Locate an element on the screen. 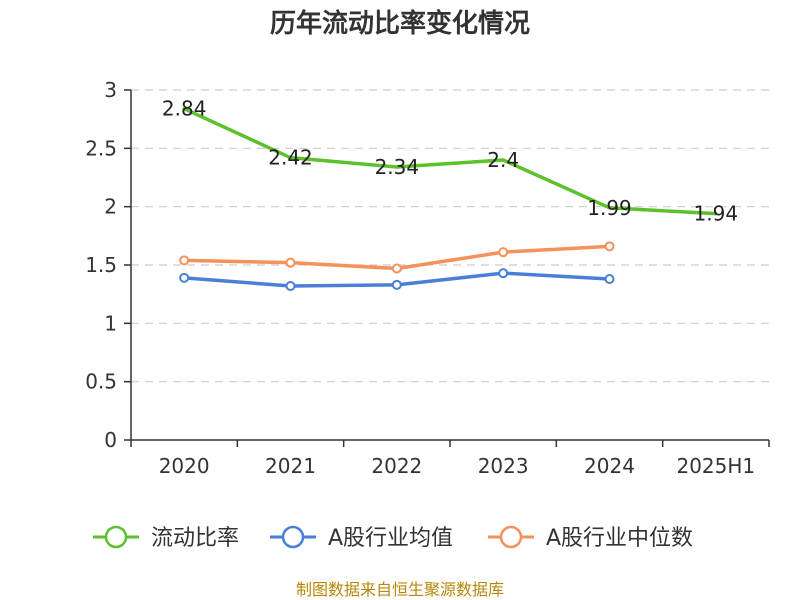 Image resolution: width=800 pixels, height=600 pixels. legend-label: A股行业中位数 is located at coordinates (619, 538).